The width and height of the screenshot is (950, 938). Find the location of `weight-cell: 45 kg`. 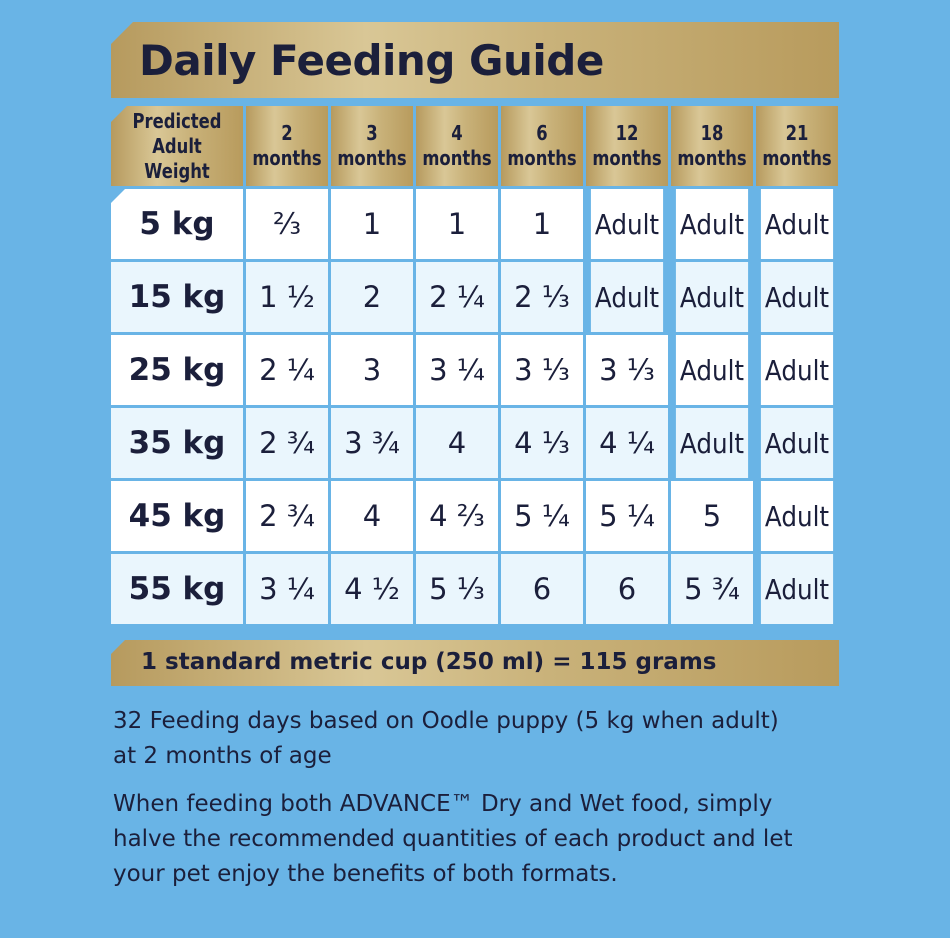

weight-cell: 45 kg is located at coordinates (177, 516).